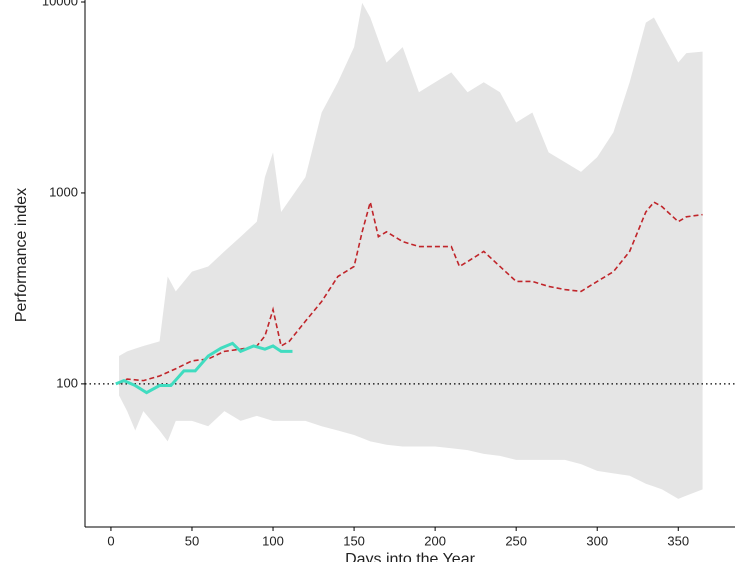 This screenshot has height=562, width=750. What do you see at coordinates (67, 382) in the screenshot?
I see `y-tick-label: 100` at bounding box center [67, 382].